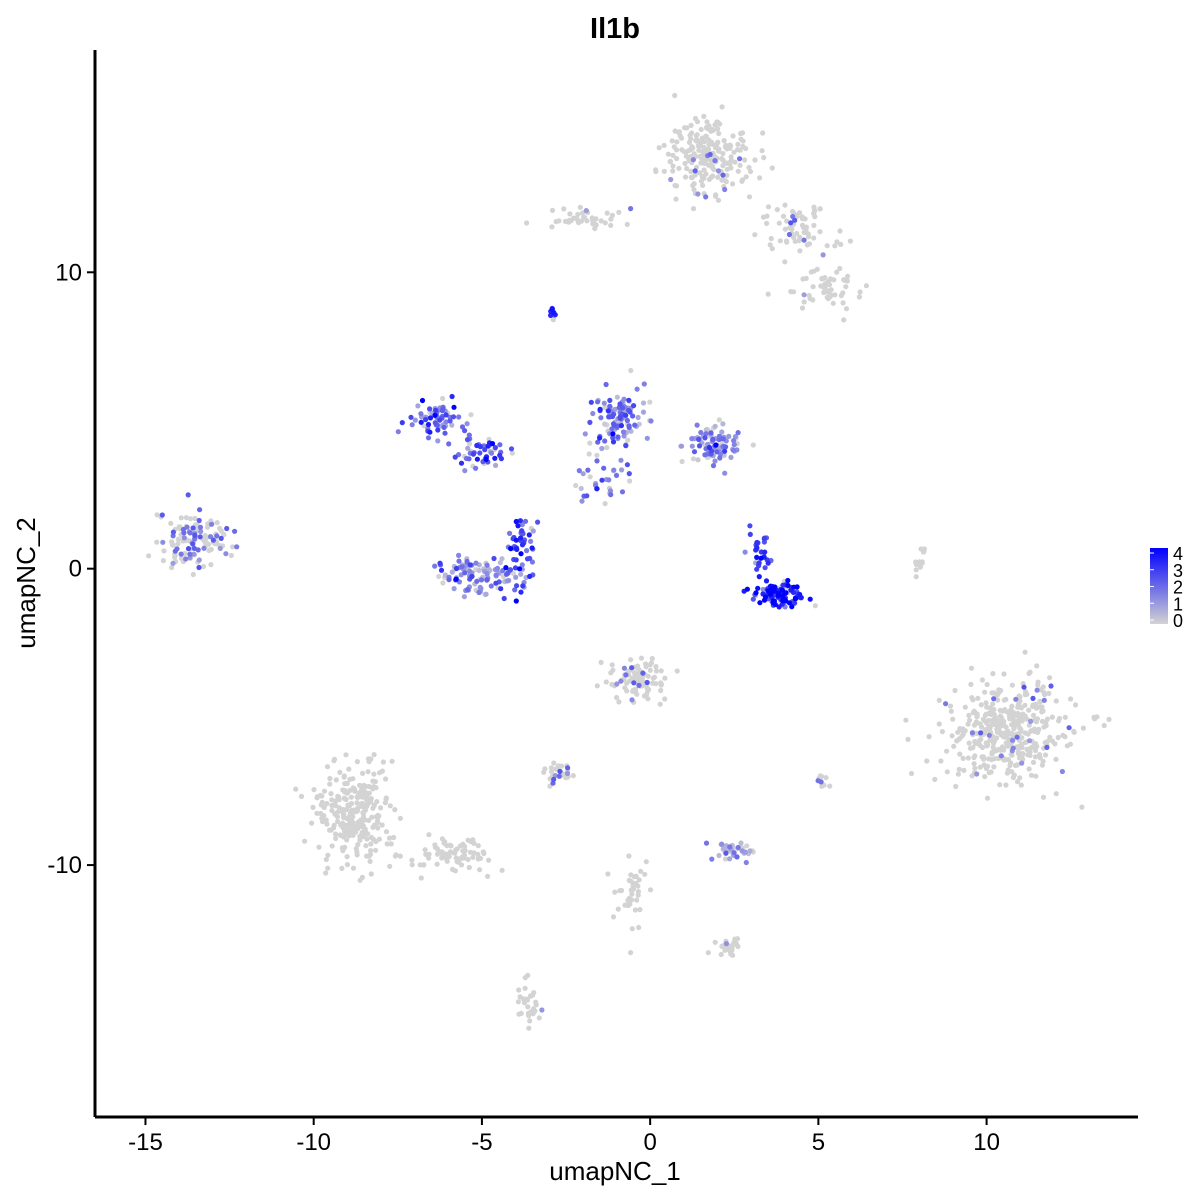 Image resolution: width=1200 pixels, height=1200 pixels. What do you see at coordinates (986, 1142) in the screenshot?
I see `x-tick-label: 10` at bounding box center [986, 1142].